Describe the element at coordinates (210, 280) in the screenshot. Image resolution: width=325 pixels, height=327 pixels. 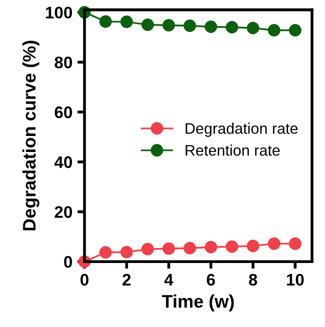
I see `x-tick-label: 6` at that location.